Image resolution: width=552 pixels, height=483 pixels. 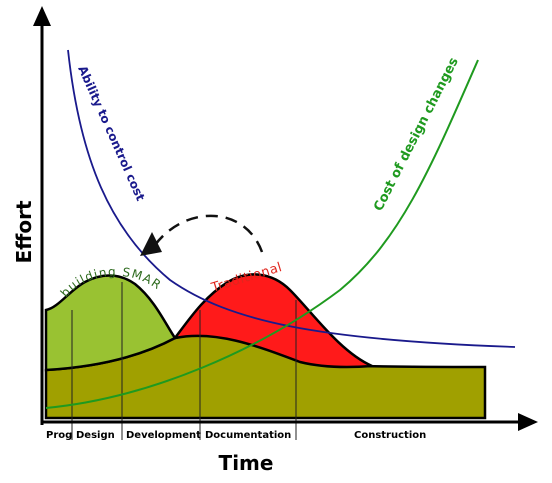 I want to click on phase-label-prog: Prog, so click(x=59, y=435).